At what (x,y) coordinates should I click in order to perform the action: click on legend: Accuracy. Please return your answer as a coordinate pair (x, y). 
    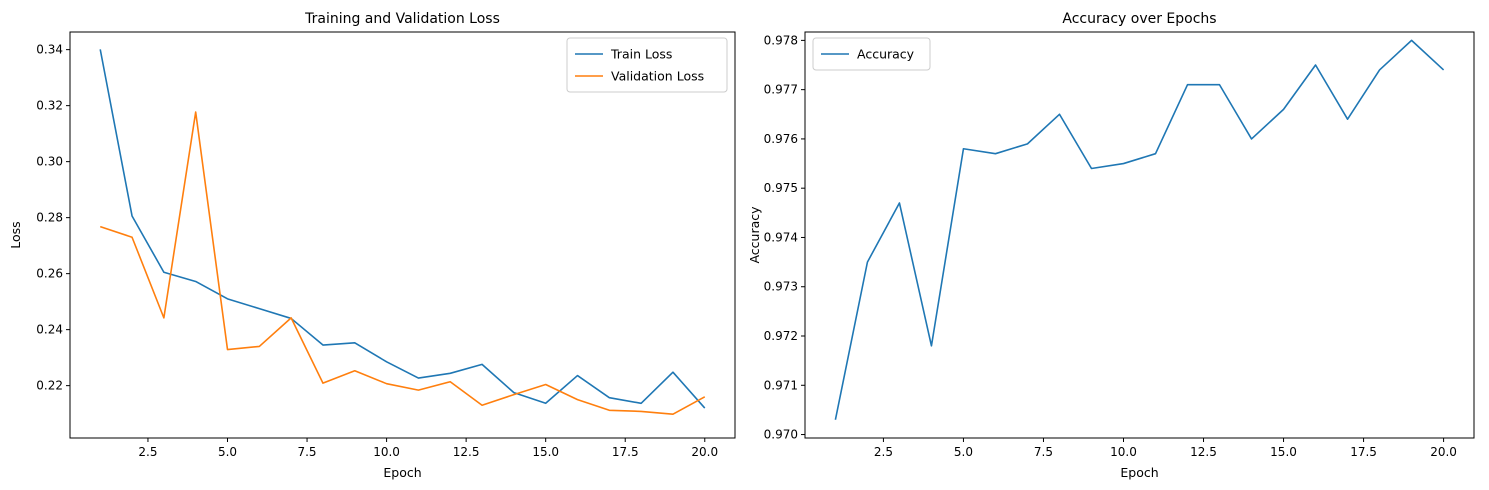
    Looking at the image, I should click on (871, 54).